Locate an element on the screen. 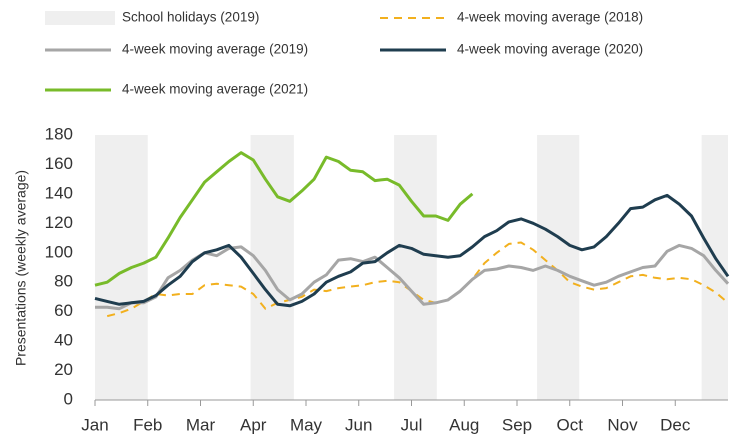 The width and height of the screenshot is (730, 443). y-tick-label: 80 is located at coordinates (63, 281).